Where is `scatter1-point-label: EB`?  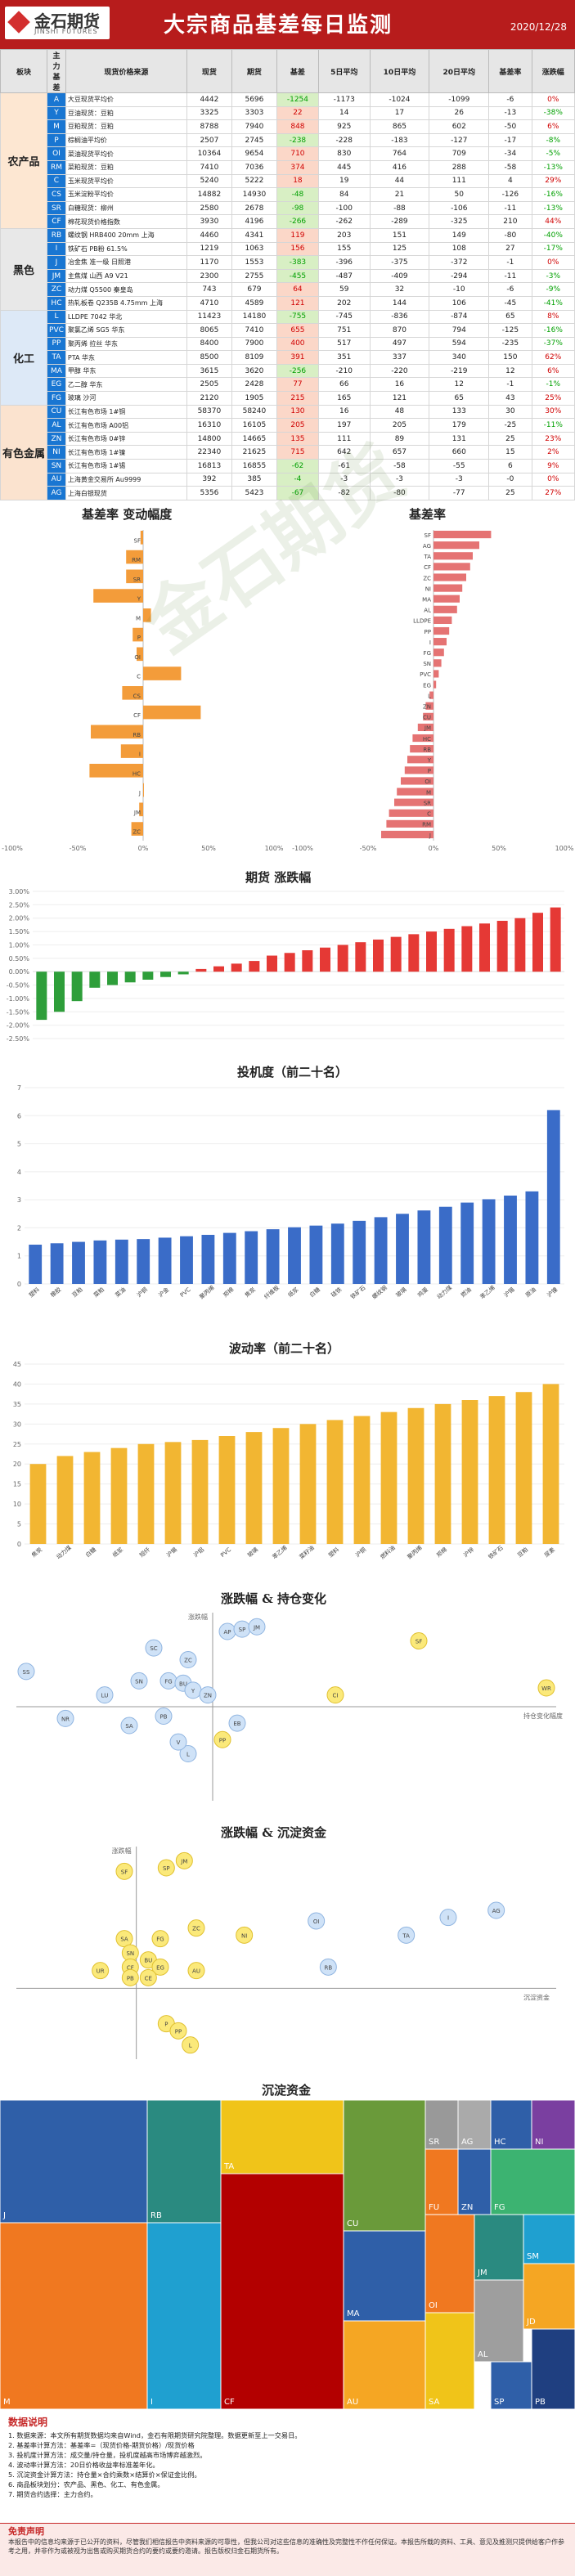 scatter1-point-label: EB is located at coordinates (236, 1724).